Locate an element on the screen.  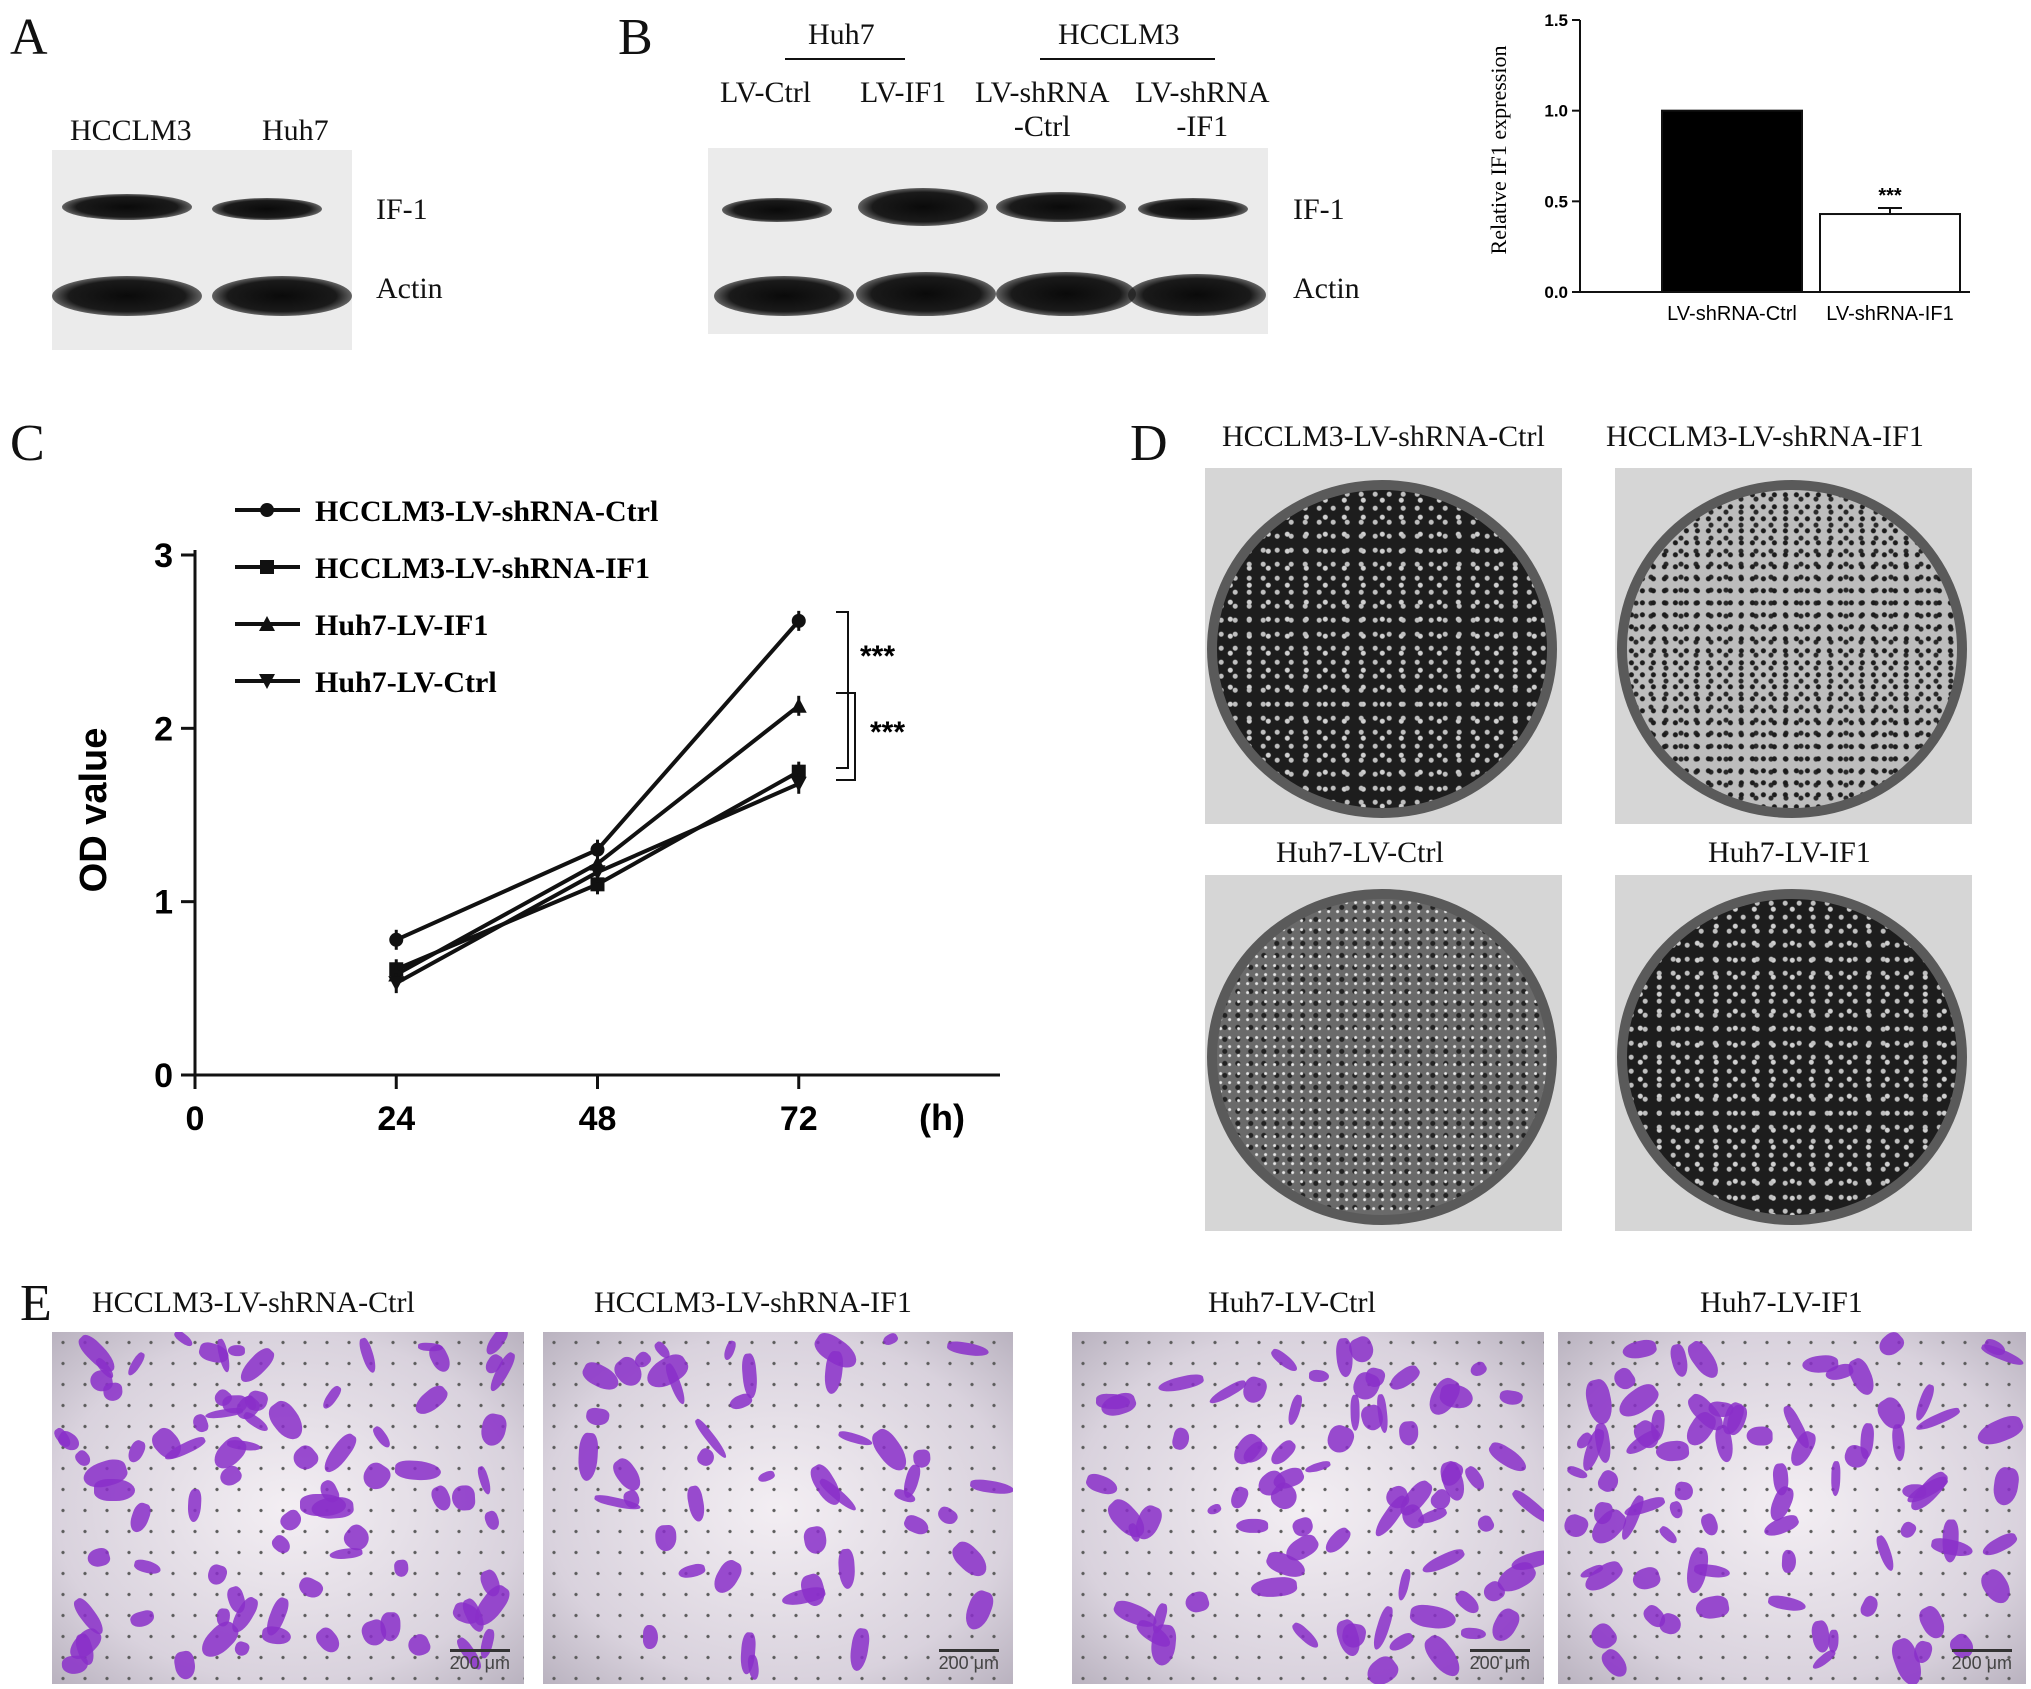
panel-b-western-blot is located at coordinates (988, 241).